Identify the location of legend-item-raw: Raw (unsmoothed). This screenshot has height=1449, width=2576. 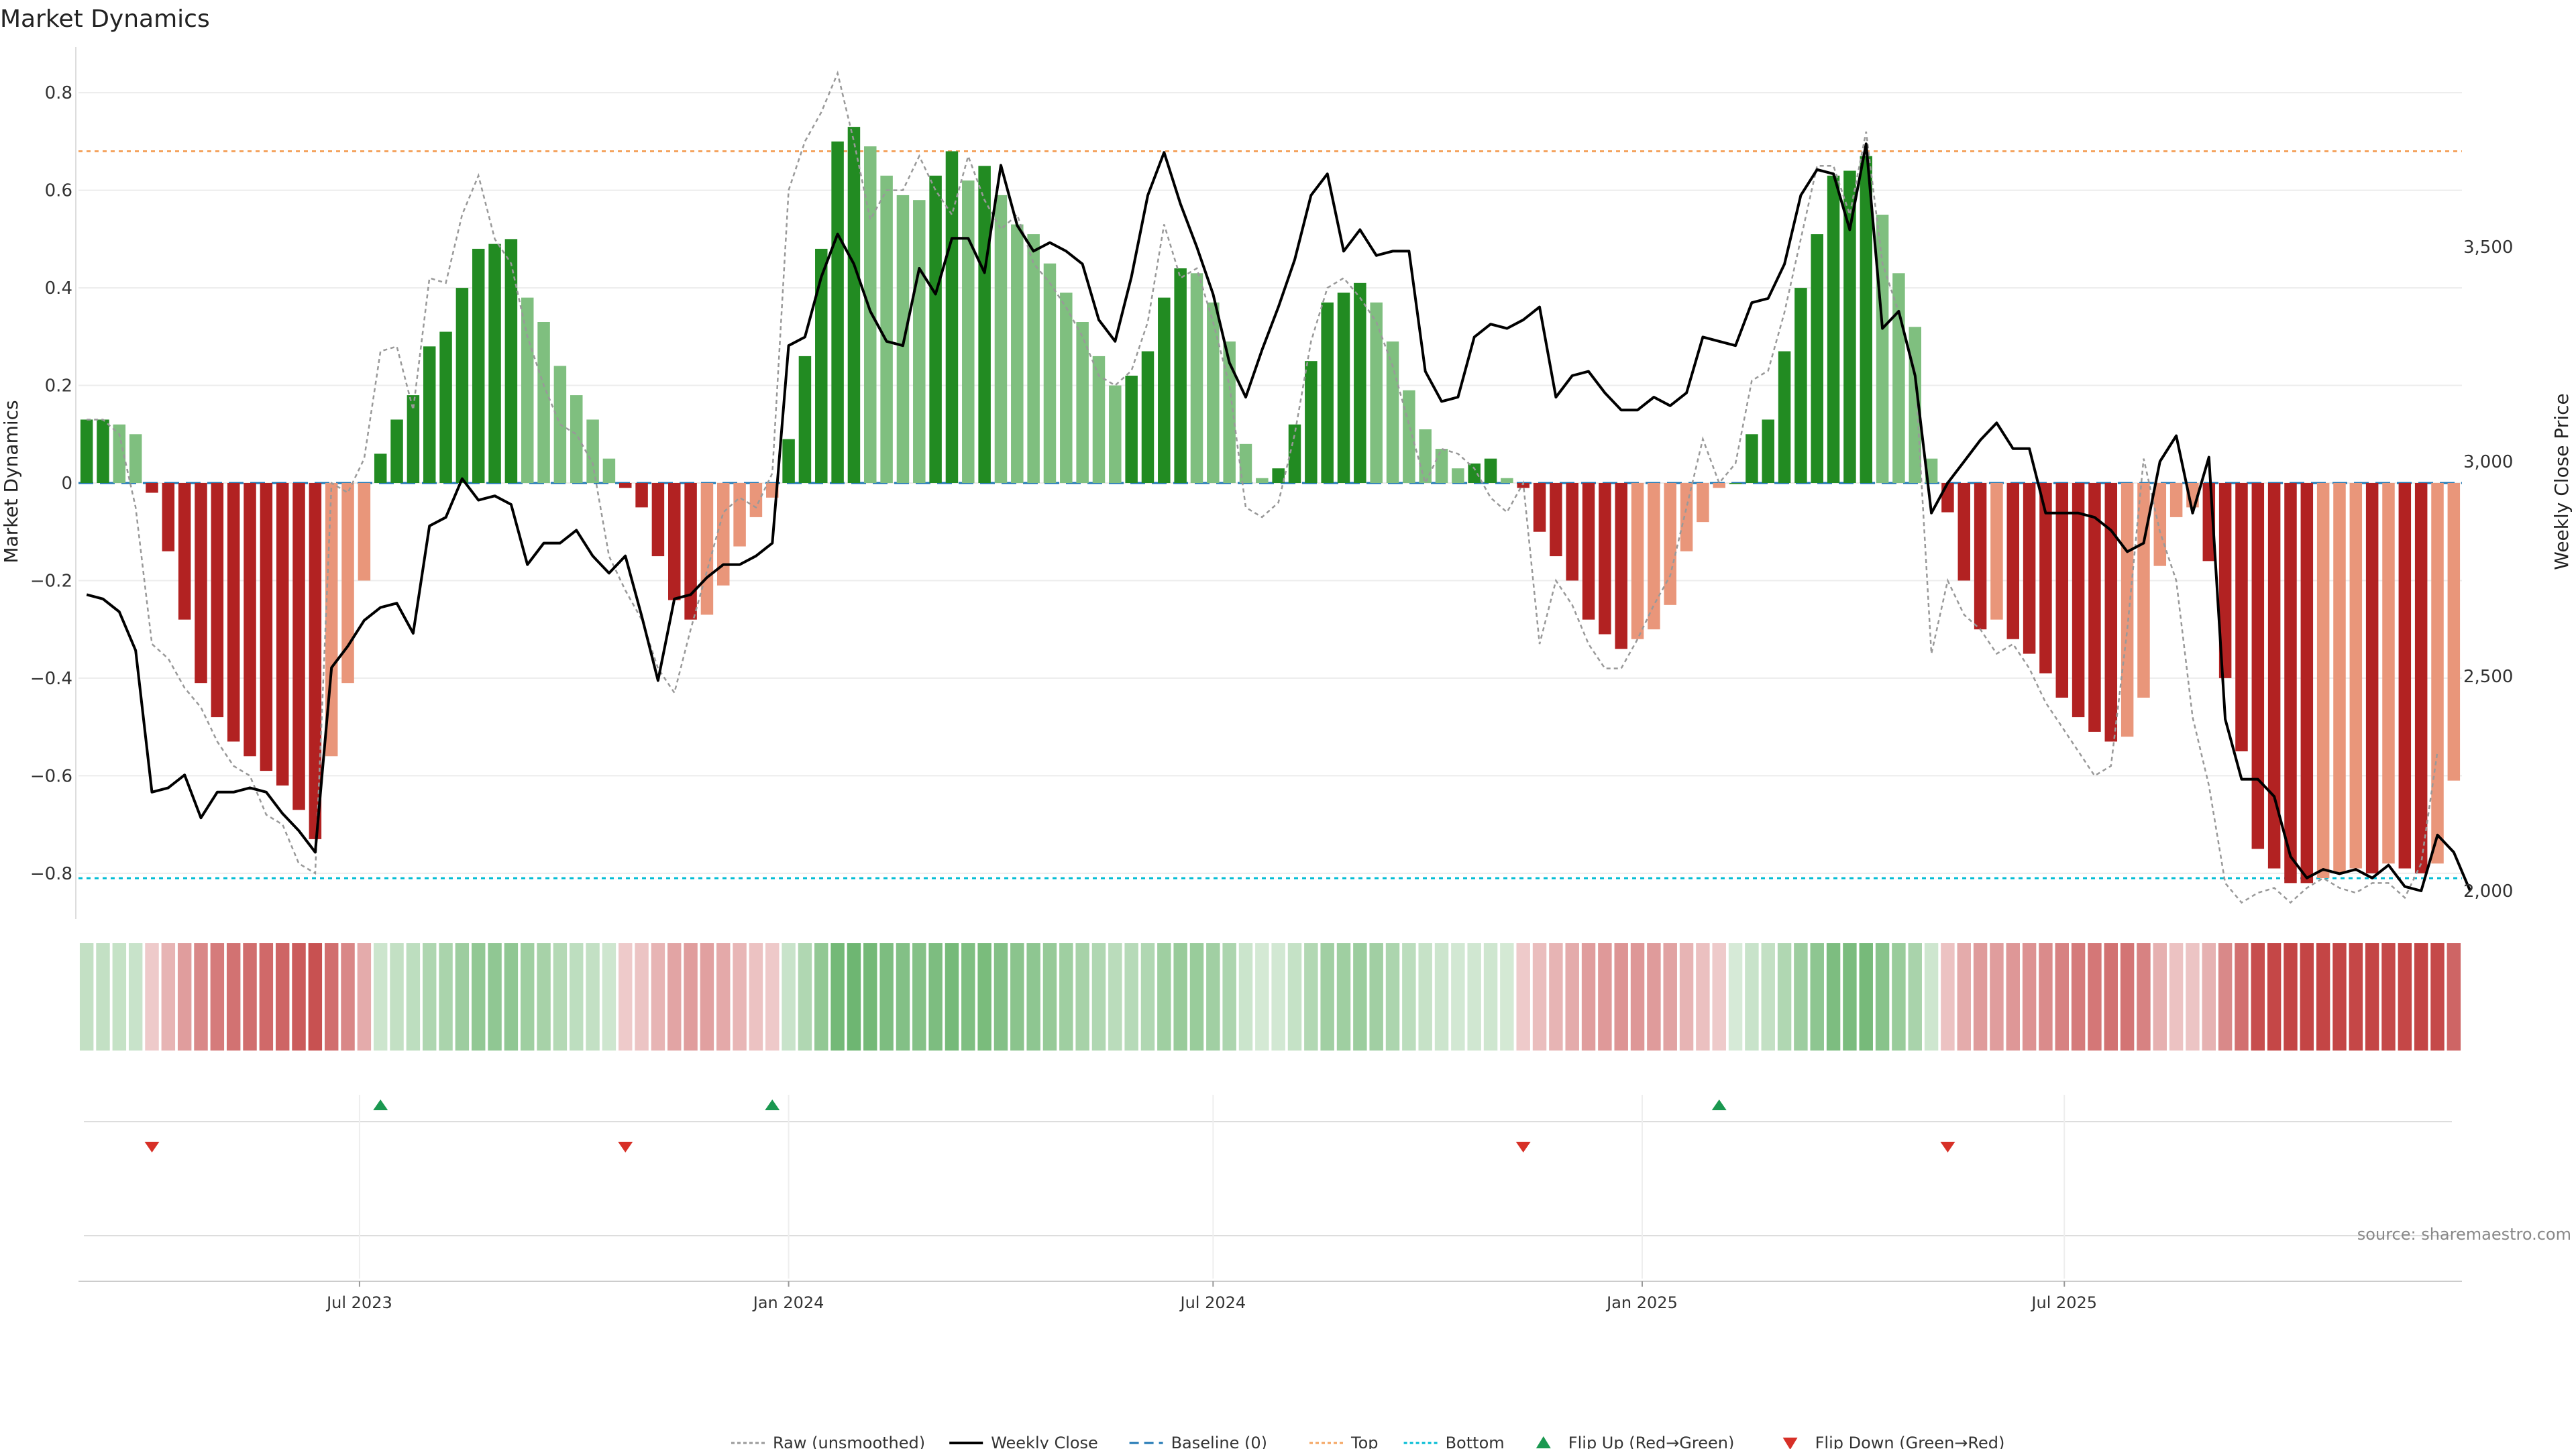
(828, 1441).